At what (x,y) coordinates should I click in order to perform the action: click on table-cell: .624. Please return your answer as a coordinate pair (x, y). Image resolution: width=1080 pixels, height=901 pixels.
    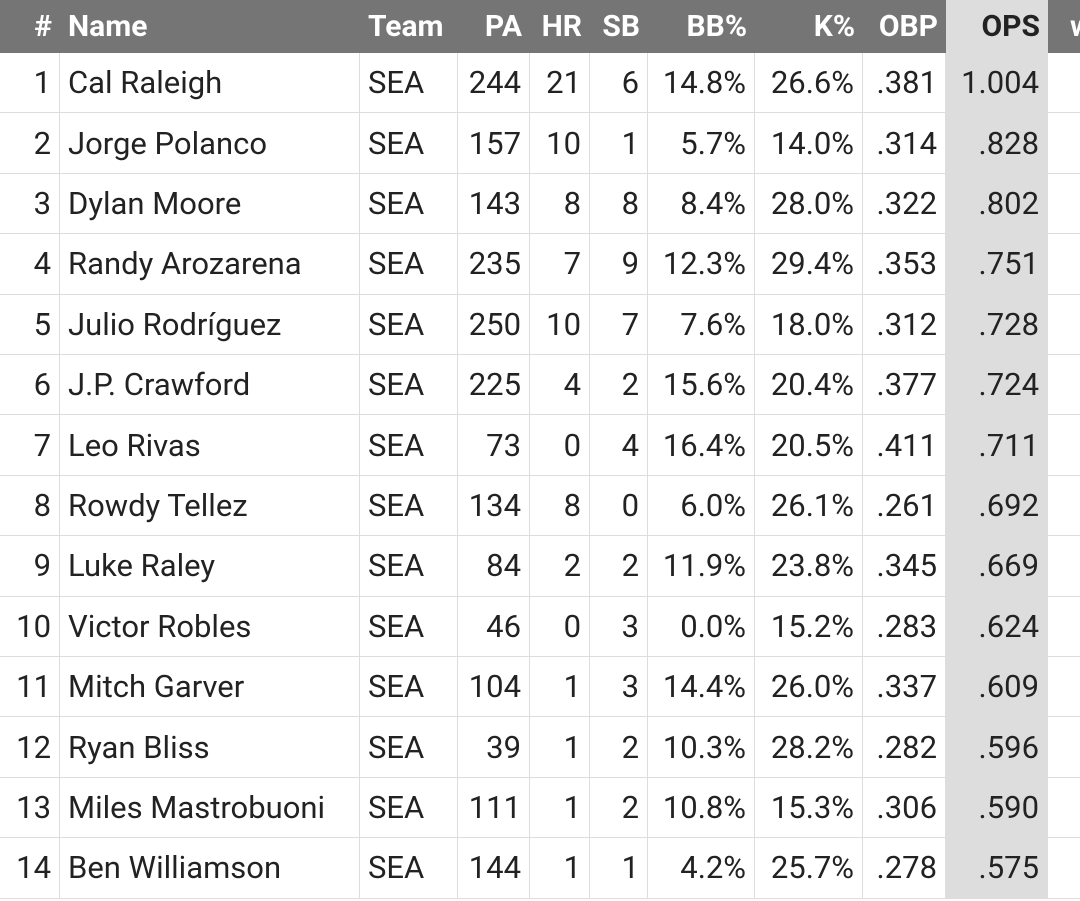
    Looking at the image, I should click on (997, 626).